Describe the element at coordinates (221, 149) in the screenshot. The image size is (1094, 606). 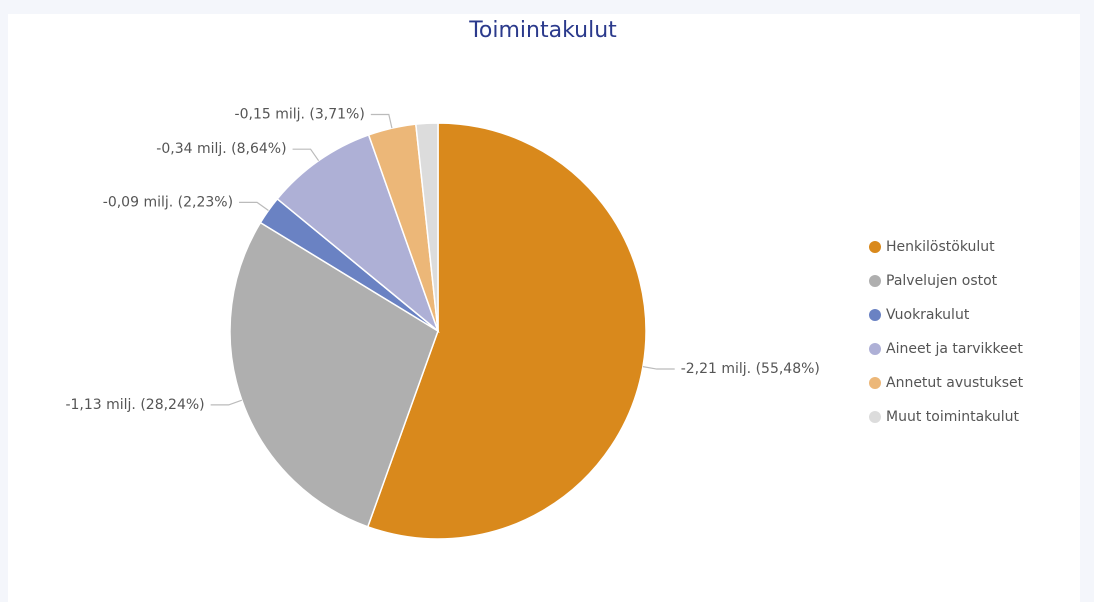
I see `data-label: -0,34 milj. (8,64%)` at that location.